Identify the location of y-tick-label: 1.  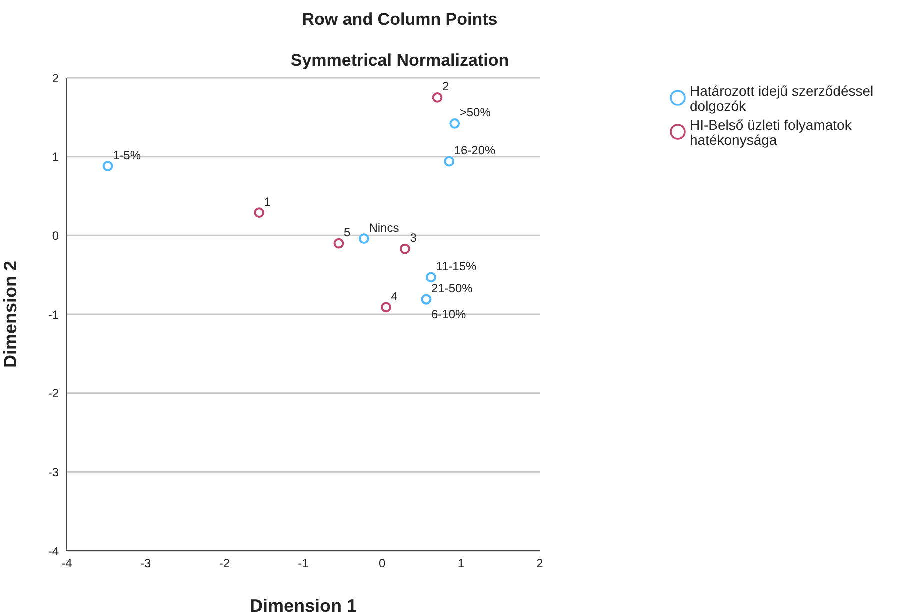
(56, 157).